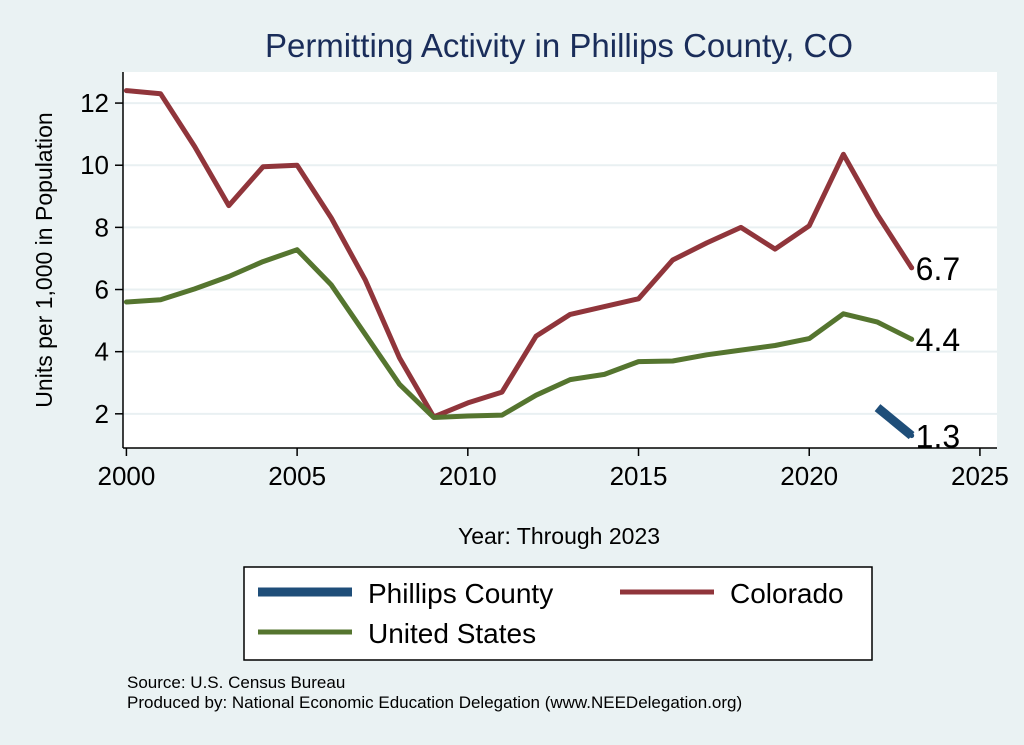 The width and height of the screenshot is (1024, 745). What do you see at coordinates (236, 682) in the screenshot?
I see `source-note: Source: U.S. Census Bureau` at bounding box center [236, 682].